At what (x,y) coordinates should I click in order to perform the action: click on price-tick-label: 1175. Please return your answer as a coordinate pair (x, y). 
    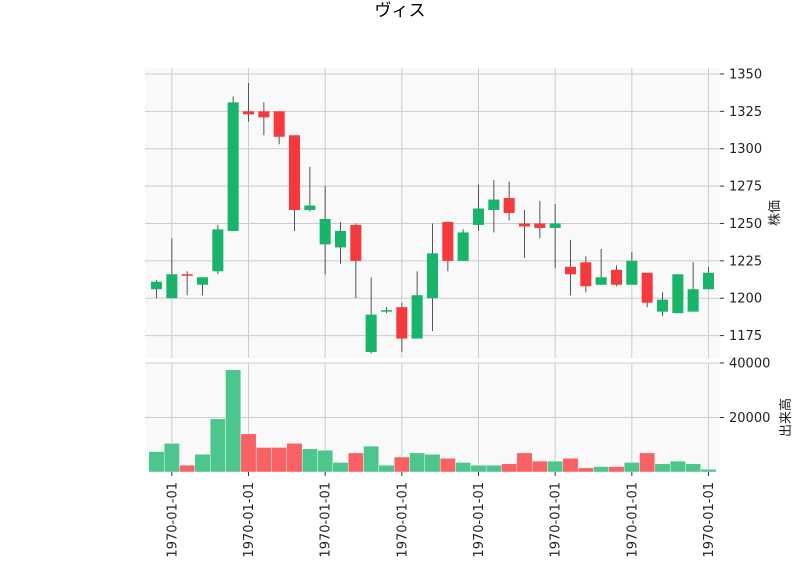
    Looking at the image, I should click on (745, 336).